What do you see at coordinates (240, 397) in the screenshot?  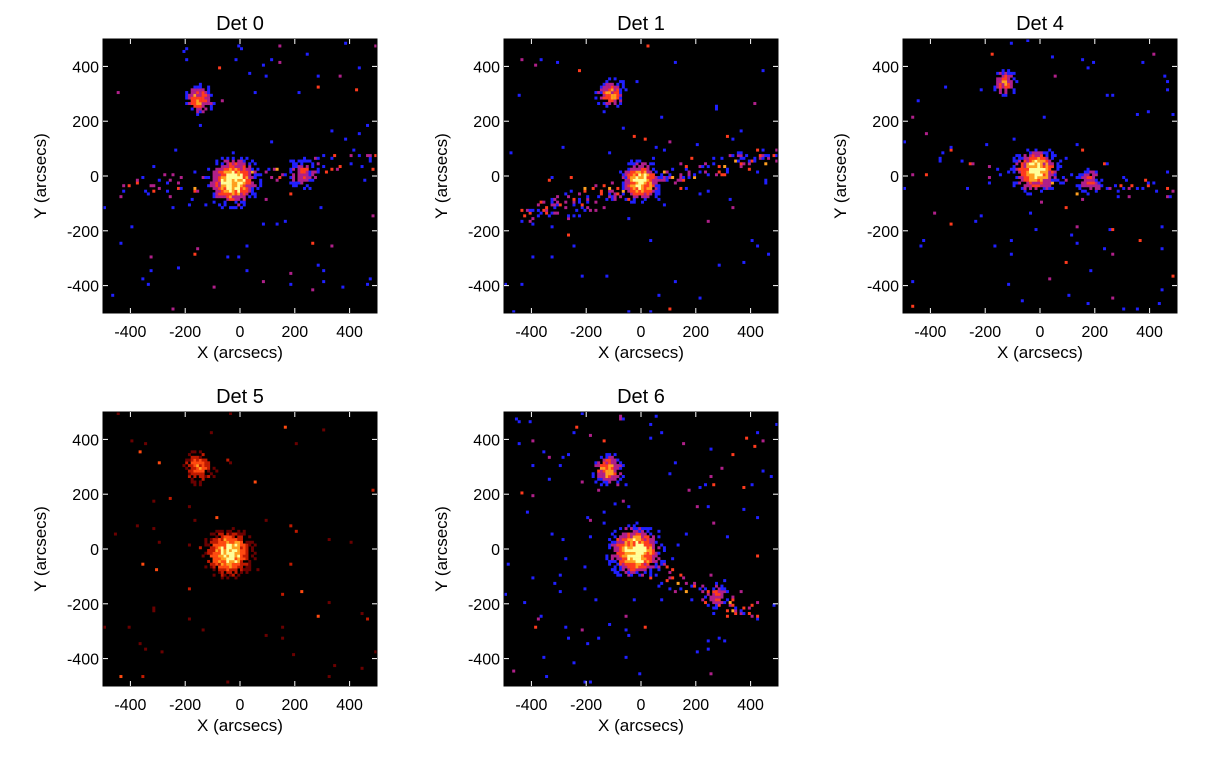 I see `panel-title: Det 5` at bounding box center [240, 397].